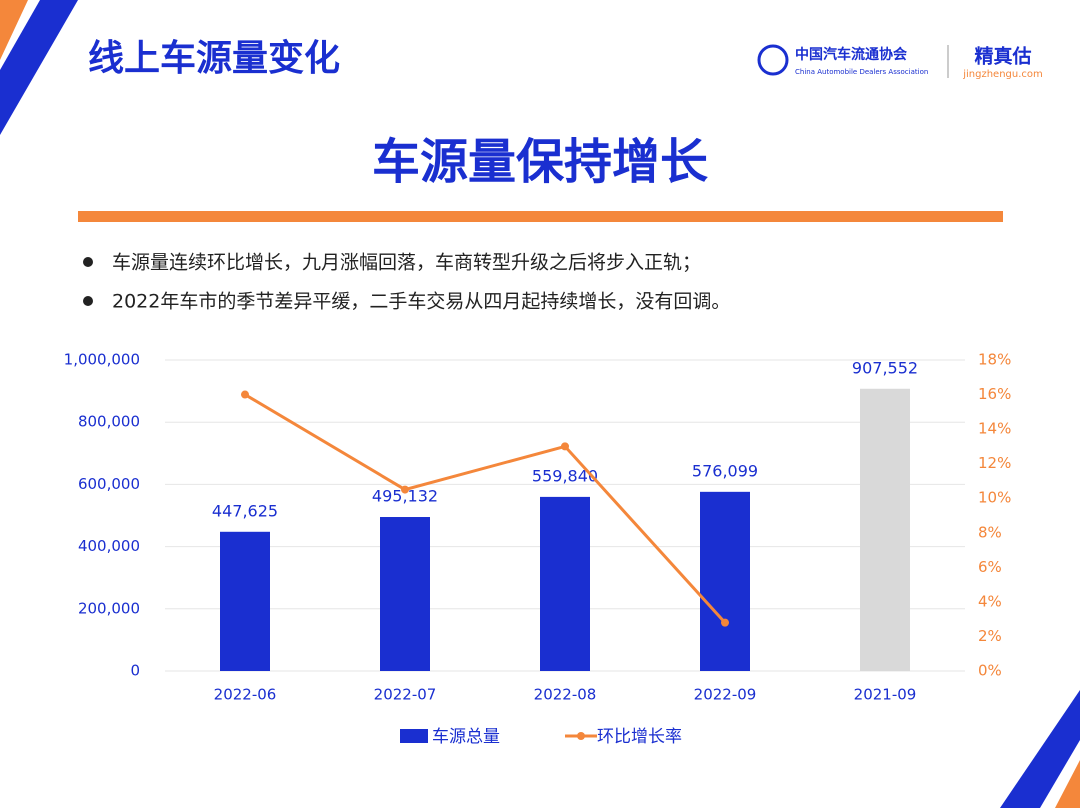  Describe the element at coordinates (245, 510) in the screenshot. I see `data-label: 447,625` at that location.